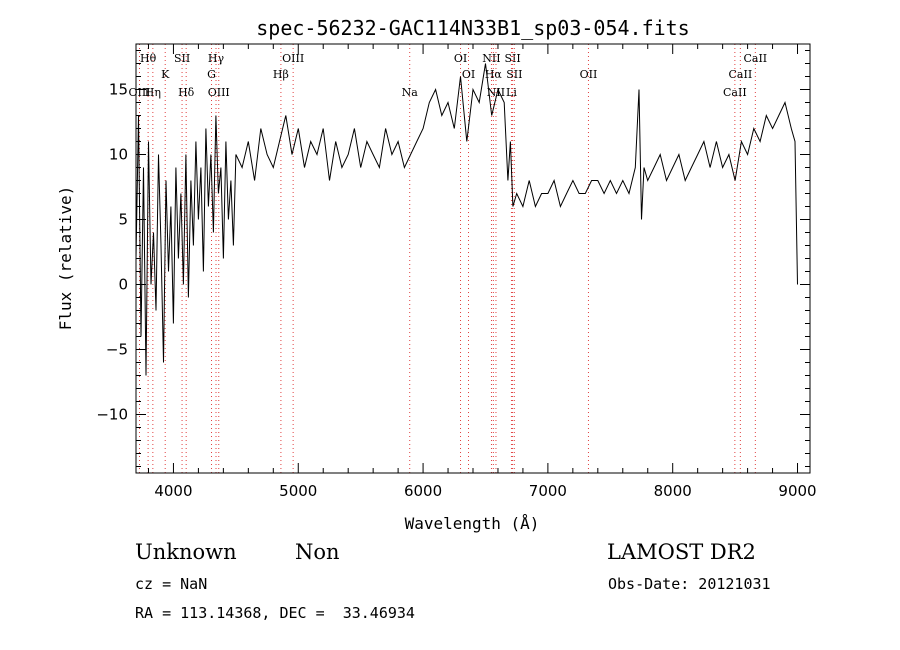 Image resolution: width=900 pixels, height=650 pixels. What do you see at coordinates (171, 584) in the screenshot?
I see `cz-text: cz = NaN` at bounding box center [171, 584].